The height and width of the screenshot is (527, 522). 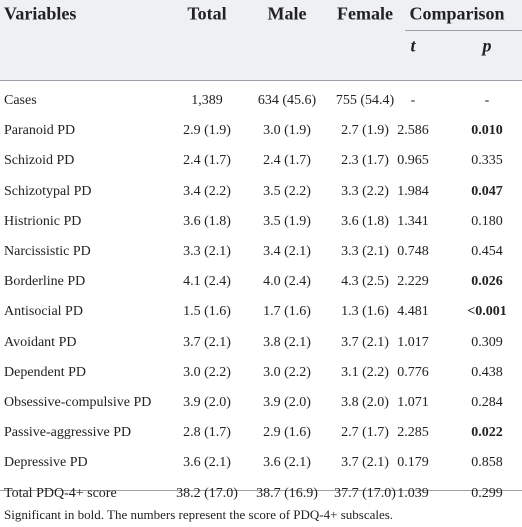 I want to click on table-cell: 3.4 (2.2), so click(x=207, y=191).